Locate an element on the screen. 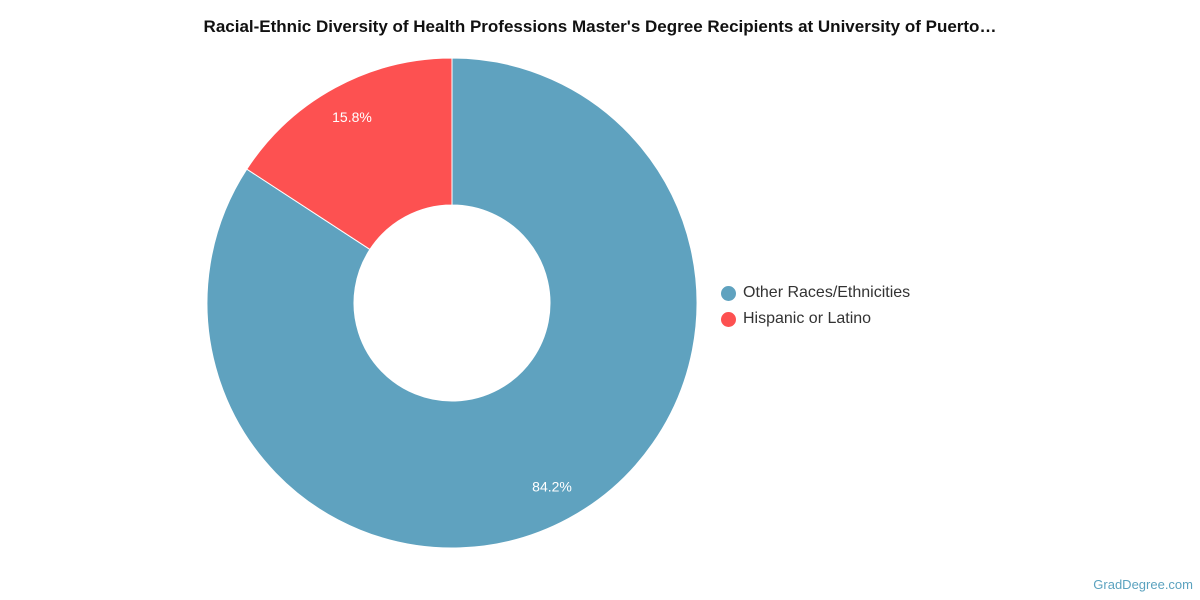 This screenshot has width=1200, height=600. legend-label-hispanic-latino: Hispanic or Latino is located at coordinates (807, 318).